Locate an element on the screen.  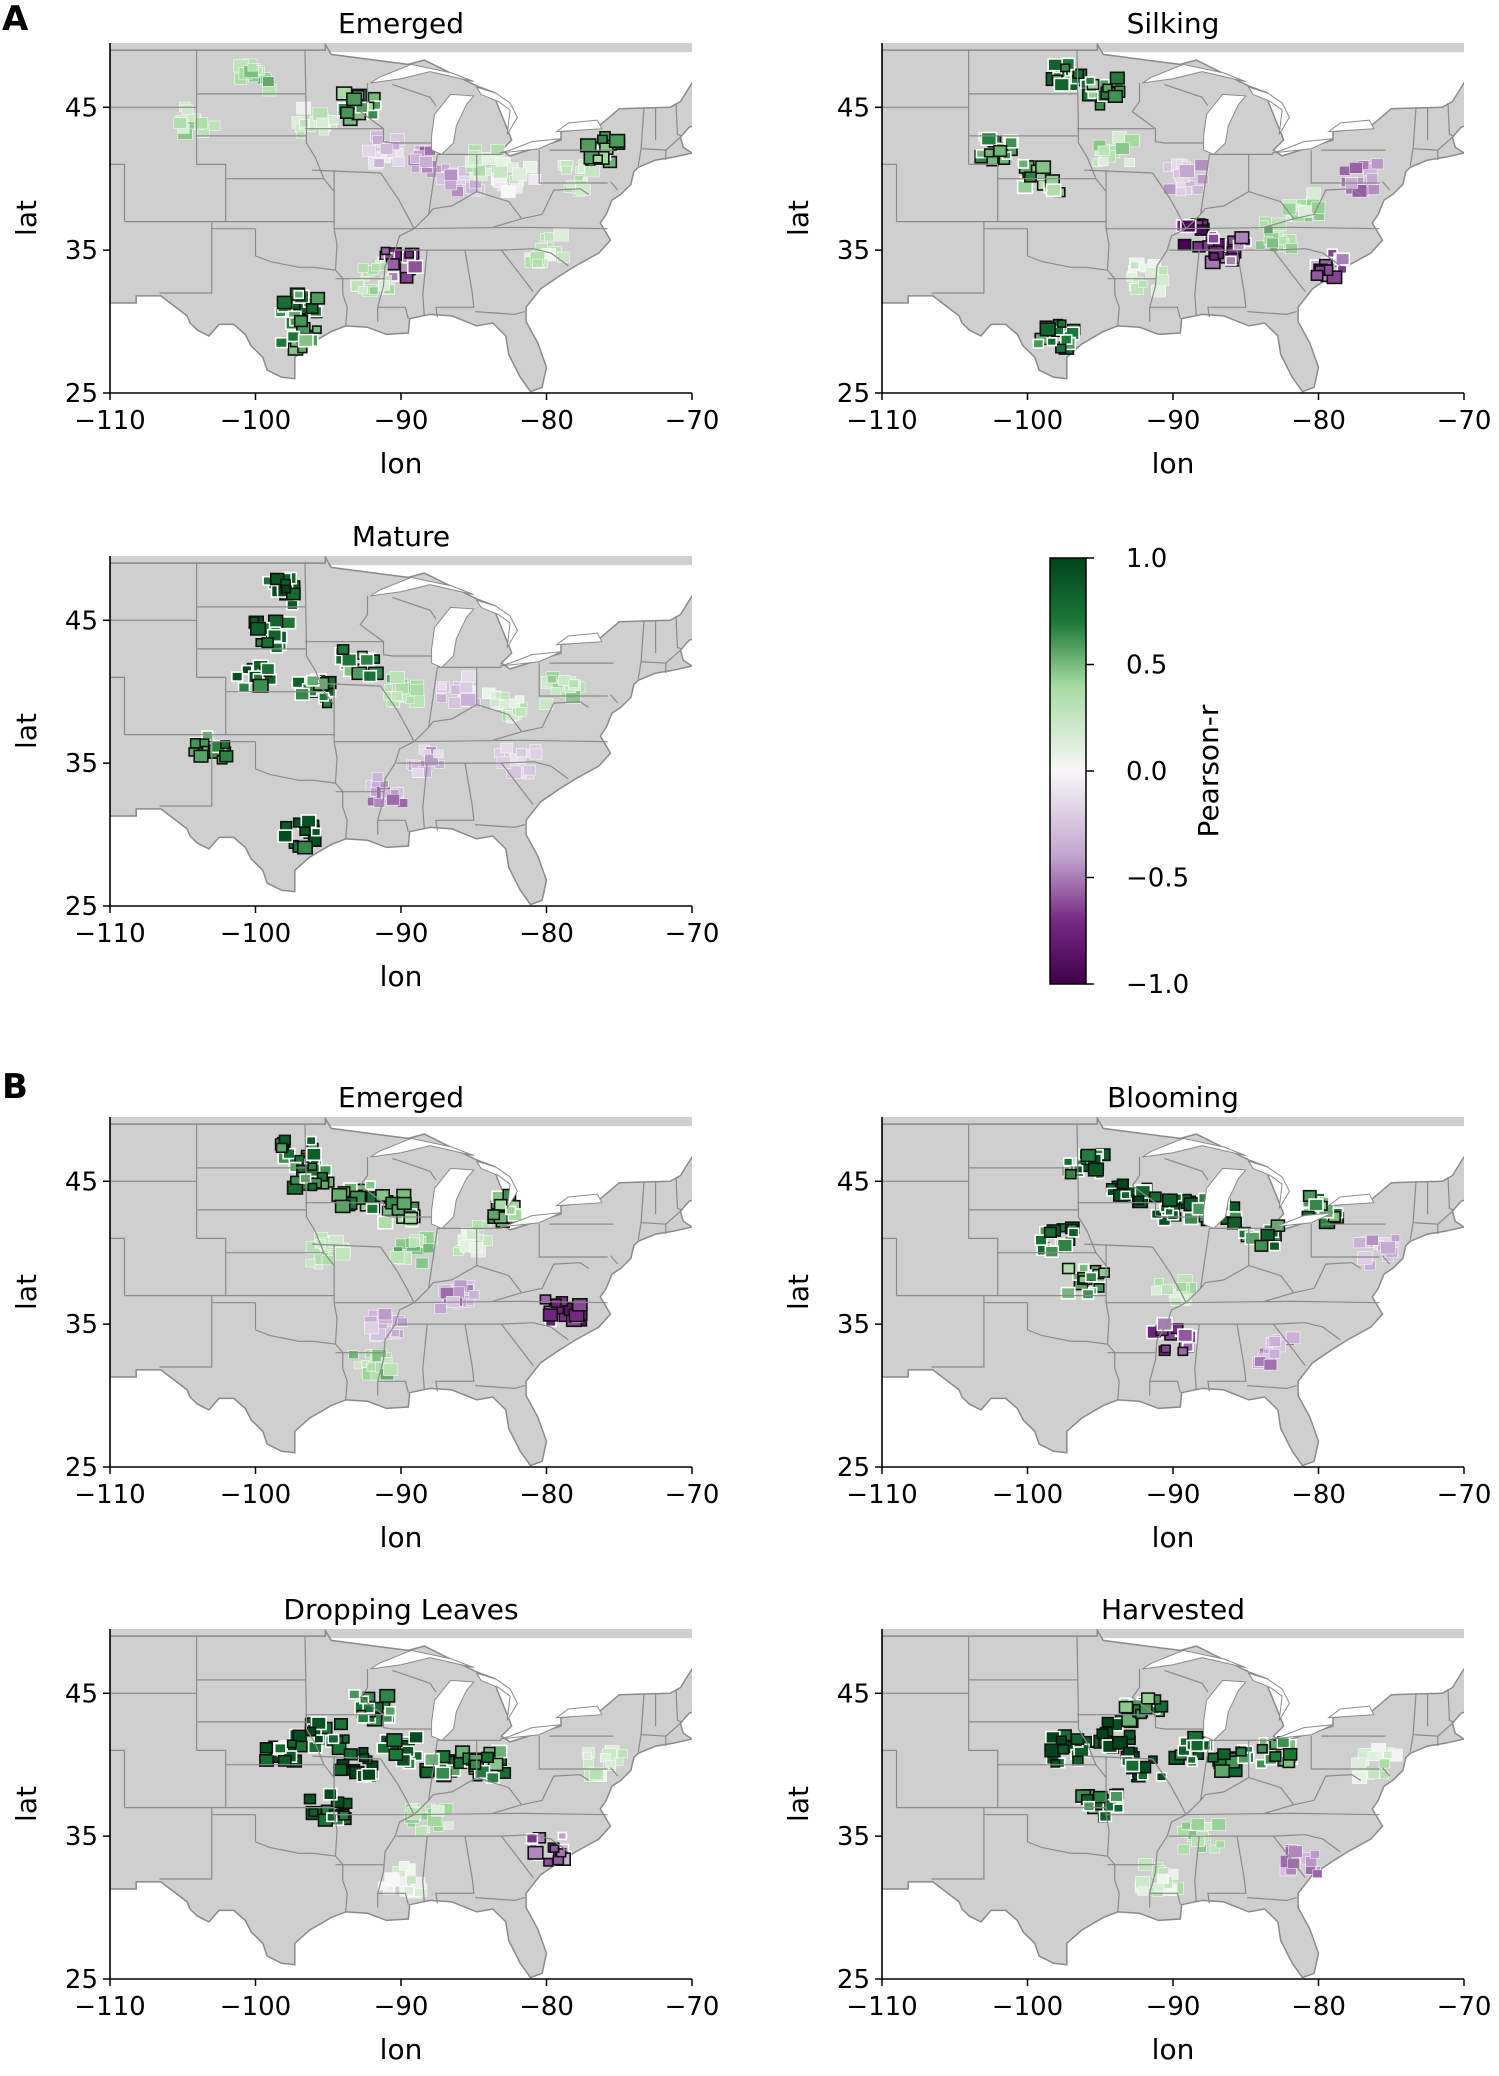
colorbar-tick-label: 0.5 is located at coordinates (1146, 666).